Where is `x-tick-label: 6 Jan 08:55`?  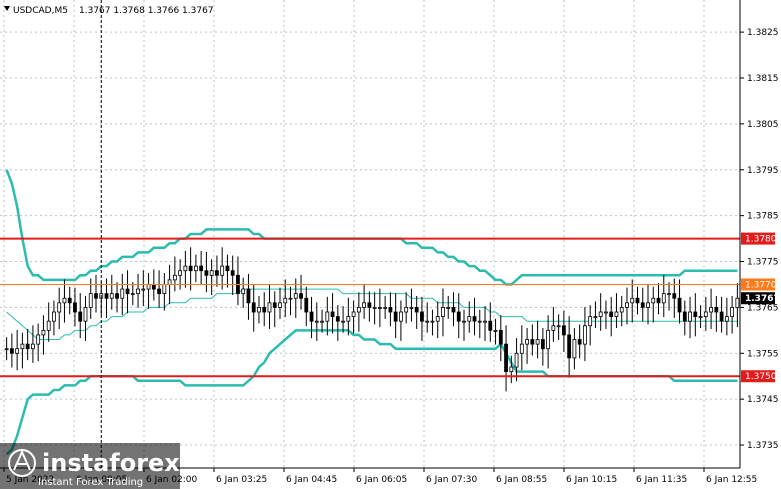
x-tick-label: 6 Jan 08:55 is located at coordinates (521, 480).